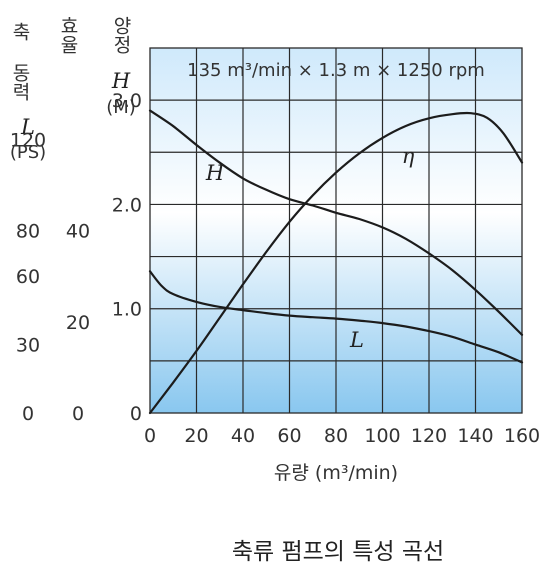 This screenshot has width=557, height=579. Describe the element at coordinates (243, 436) in the screenshot. I see `x-tick-label: 40` at that location.